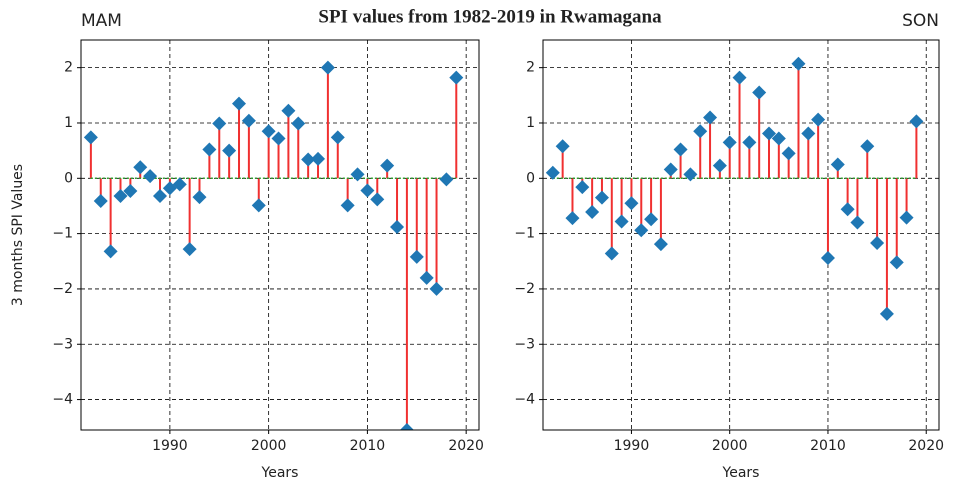  What do you see at coordinates (920, 21) in the screenshot?
I see `axes-title: SON` at bounding box center [920, 21].